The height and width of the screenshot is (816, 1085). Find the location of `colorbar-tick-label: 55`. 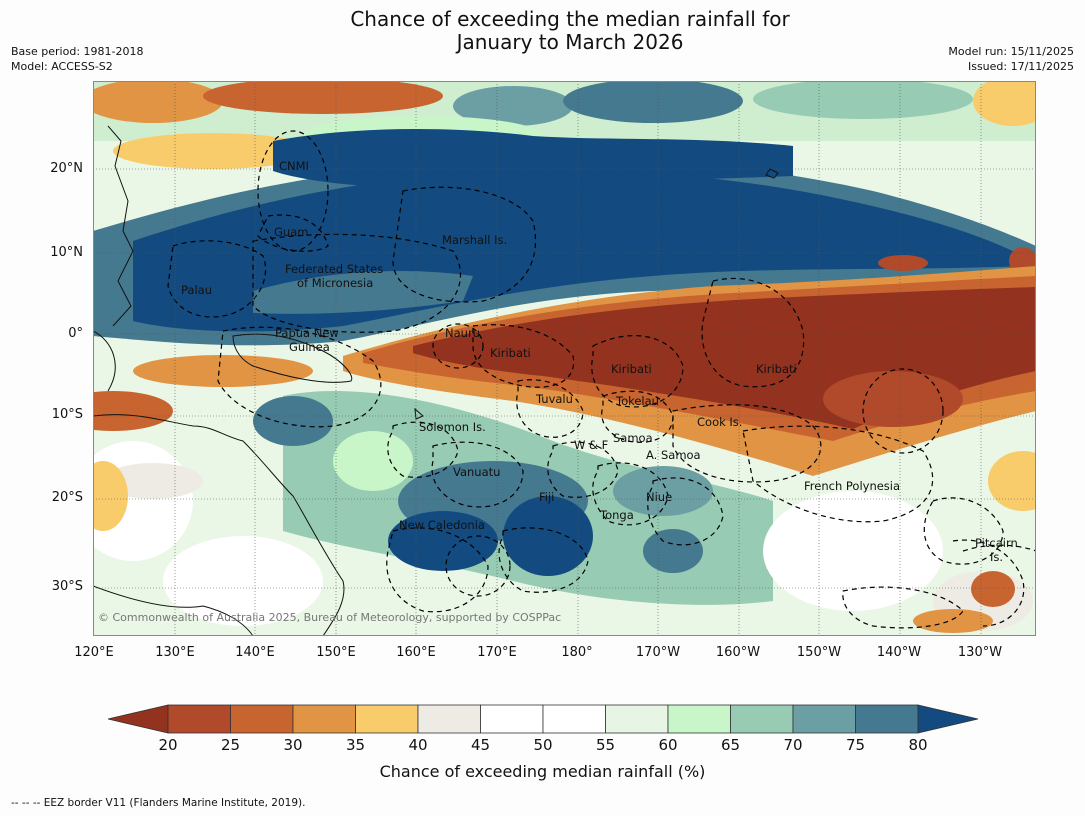

colorbar-tick-label: 55 is located at coordinates (605, 745).